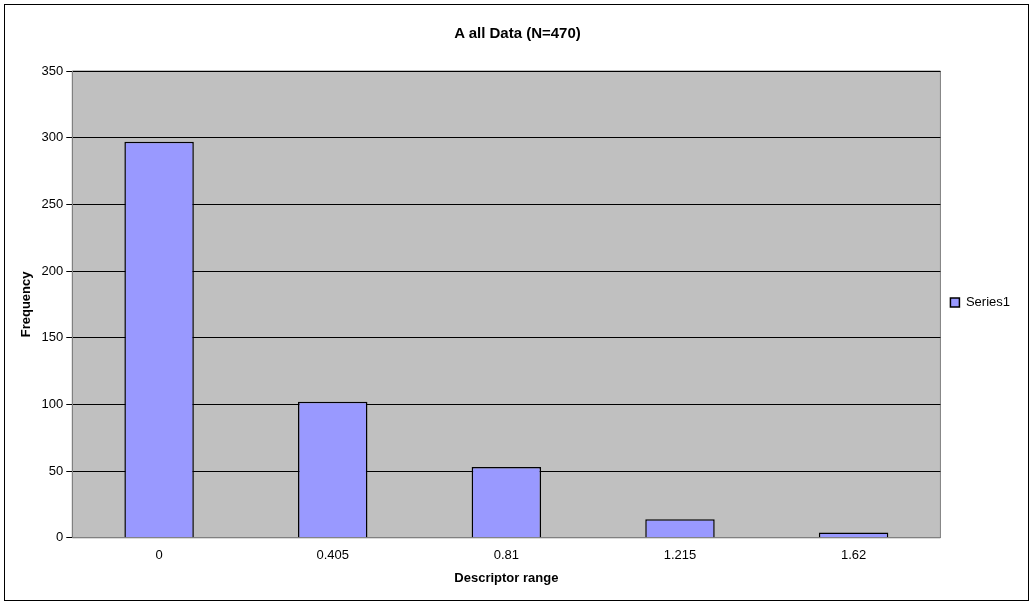  I want to click on chart-title: A all Data (N=470), so click(517, 33).